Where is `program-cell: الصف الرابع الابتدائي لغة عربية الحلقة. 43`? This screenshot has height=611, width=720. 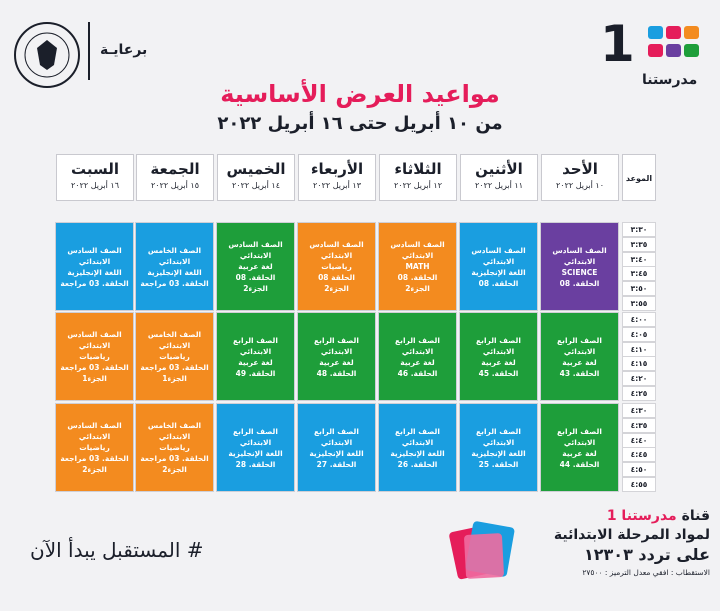 program-cell: الصف الرابع الابتدائي لغة عربية الحلقة. 43 is located at coordinates (579, 356).